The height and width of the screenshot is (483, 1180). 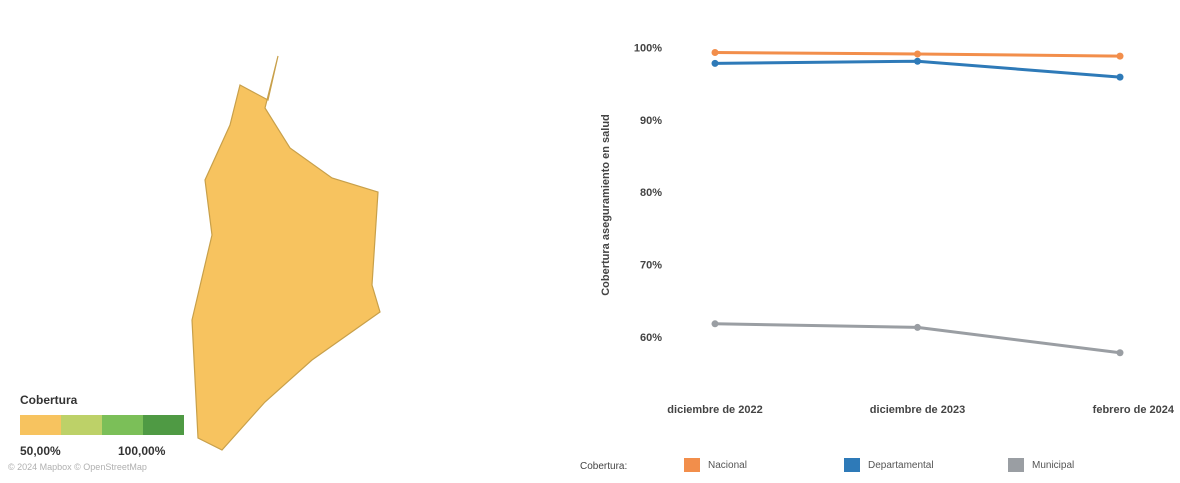 What do you see at coordinates (692, 465) in the screenshot?
I see `legend-swatch-nacional` at bounding box center [692, 465].